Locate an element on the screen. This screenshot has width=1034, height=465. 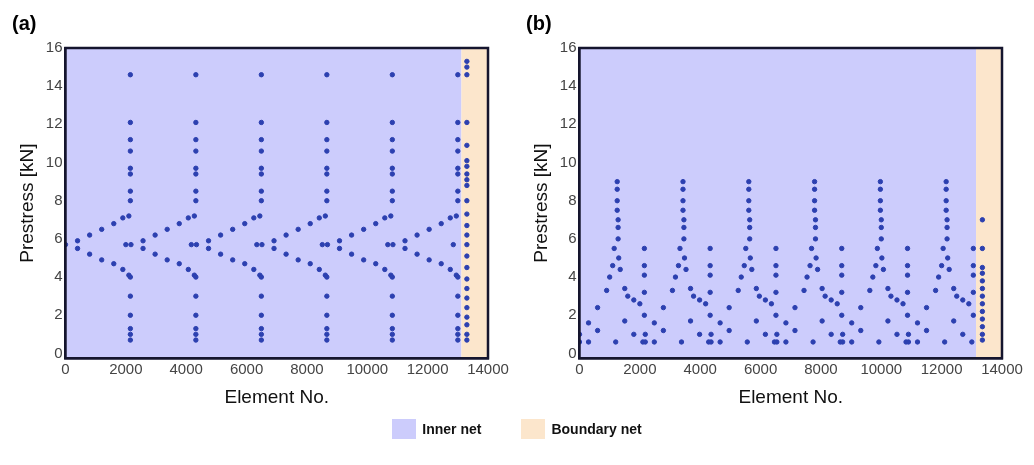
chart-title: (b) is located at coordinates (539, 22).